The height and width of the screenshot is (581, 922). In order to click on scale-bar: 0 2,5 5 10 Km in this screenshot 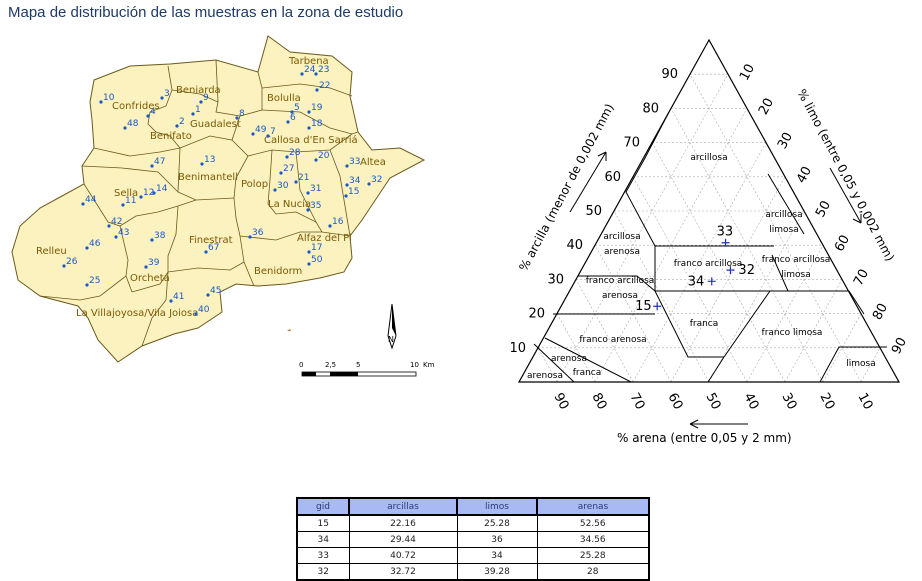, I will do `click(367, 369)`.